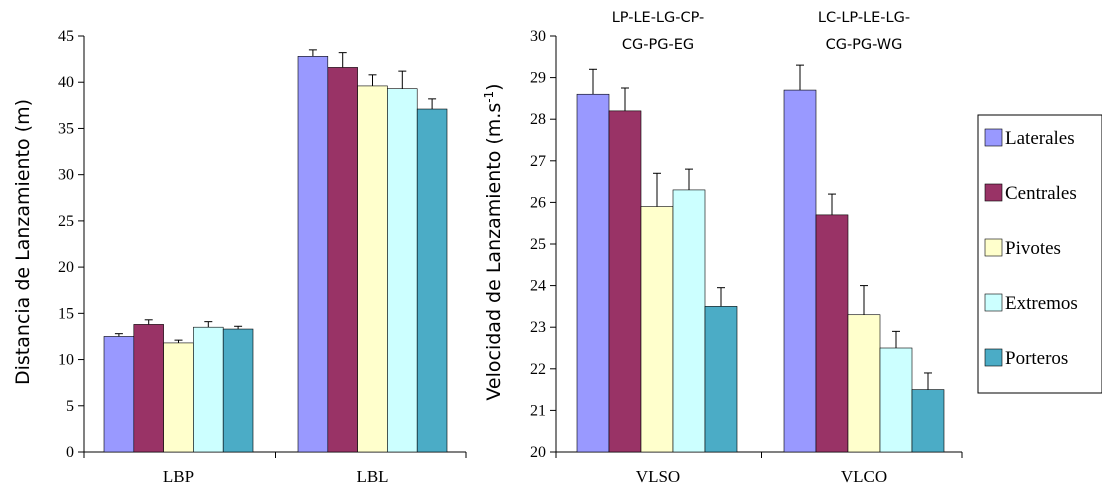 The height and width of the screenshot is (495, 1102). What do you see at coordinates (313, 254) in the screenshot?
I see `bar-laterales-lbl` at bounding box center [313, 254].